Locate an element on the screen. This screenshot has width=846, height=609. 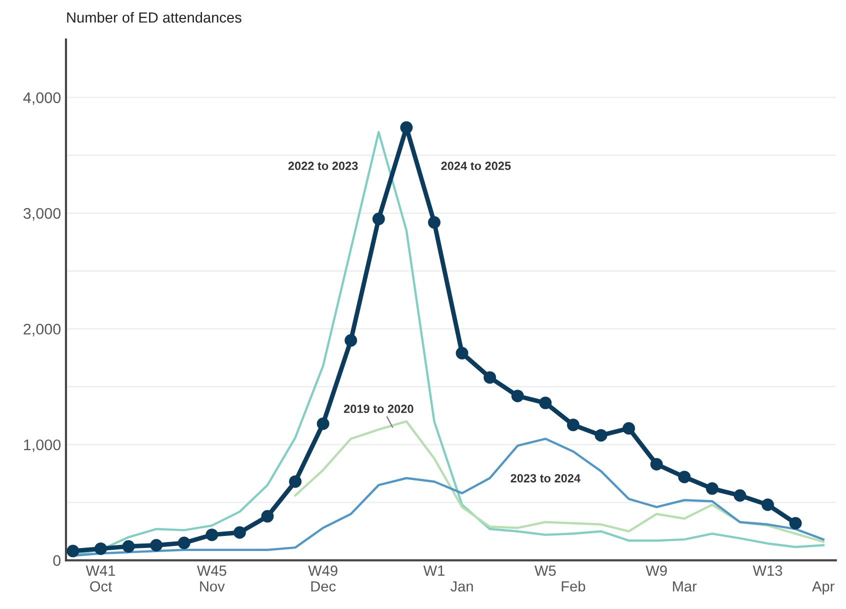
x-tick-label: Mar is located at coordinates (685, 586).